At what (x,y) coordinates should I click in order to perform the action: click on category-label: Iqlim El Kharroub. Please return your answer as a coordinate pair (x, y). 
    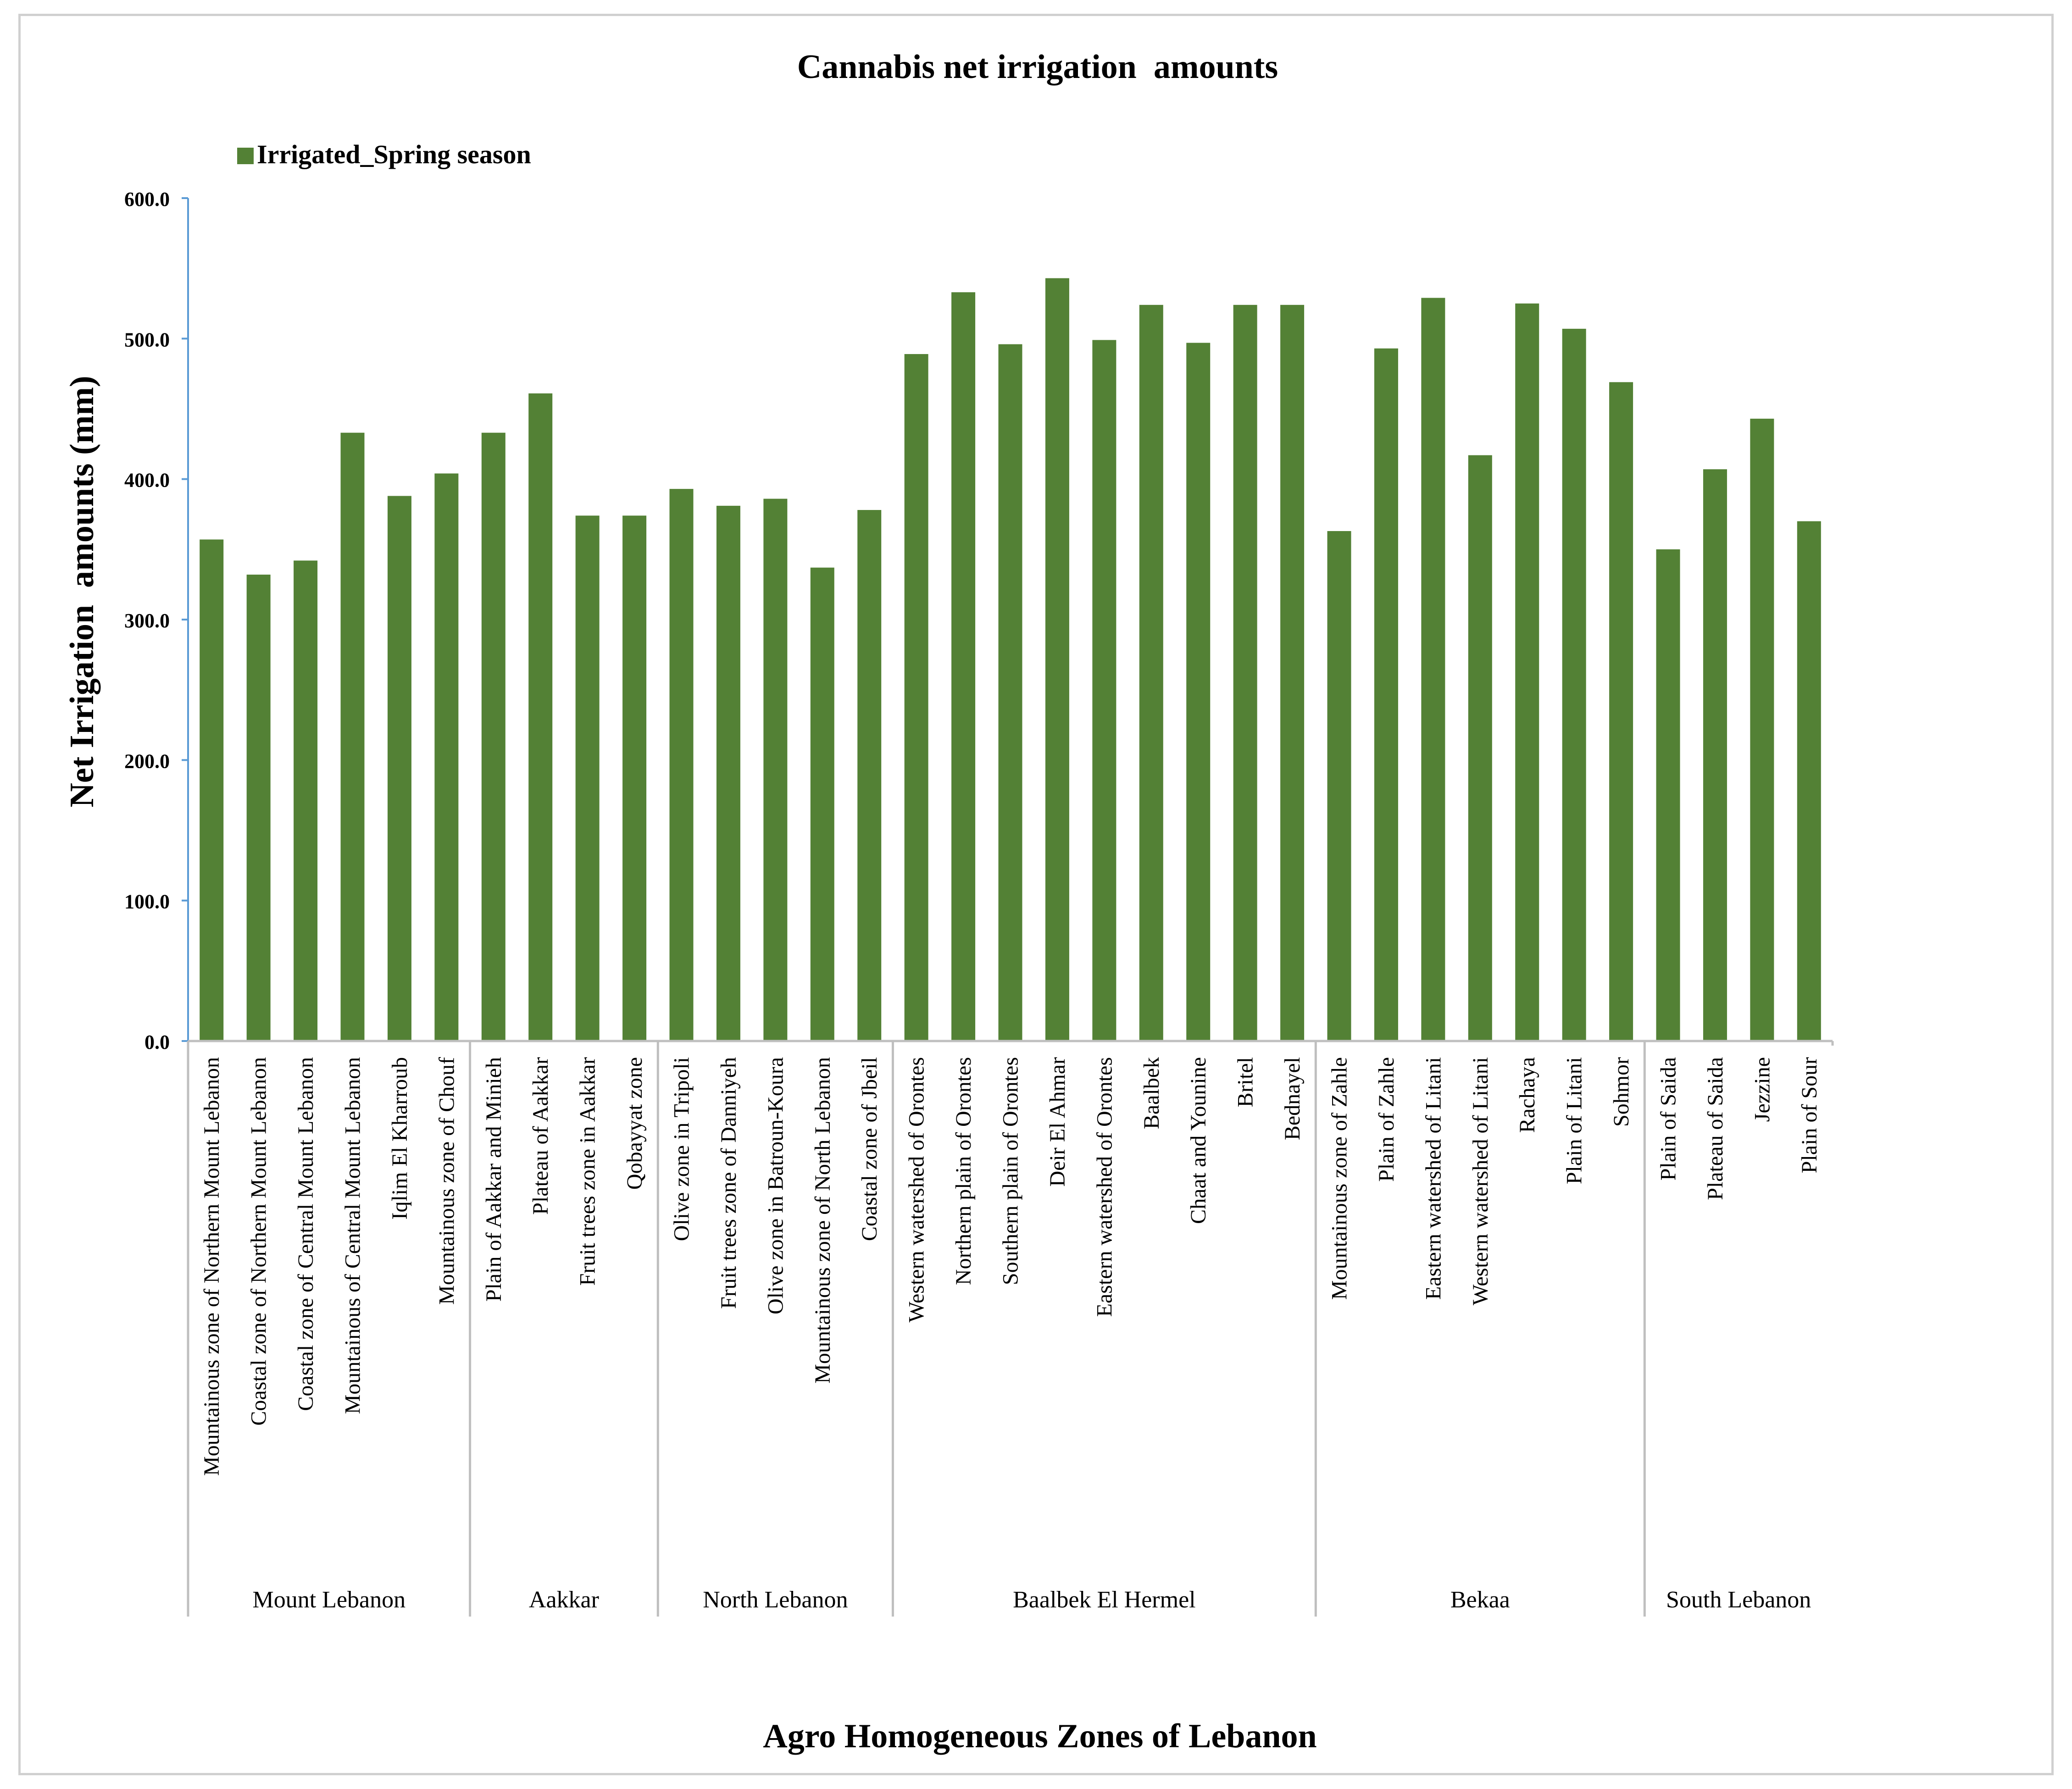
    Looking at the image, I should click on (400, 1138).